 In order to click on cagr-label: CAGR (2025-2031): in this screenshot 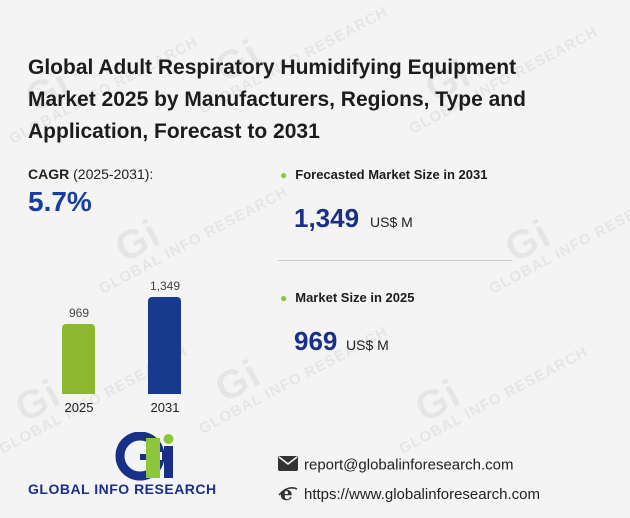, I will do `click(90, 174)`.